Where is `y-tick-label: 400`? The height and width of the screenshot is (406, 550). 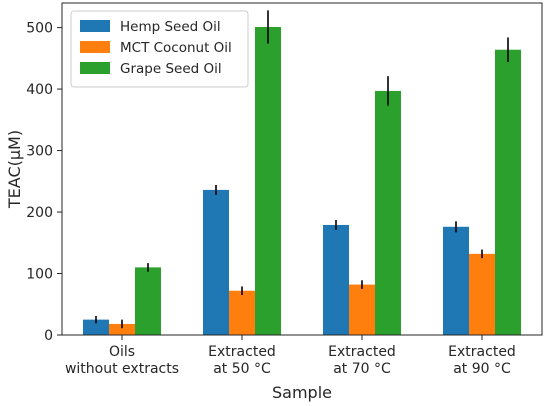
y-tick-label: 400 is located at coordinates (39, 90).